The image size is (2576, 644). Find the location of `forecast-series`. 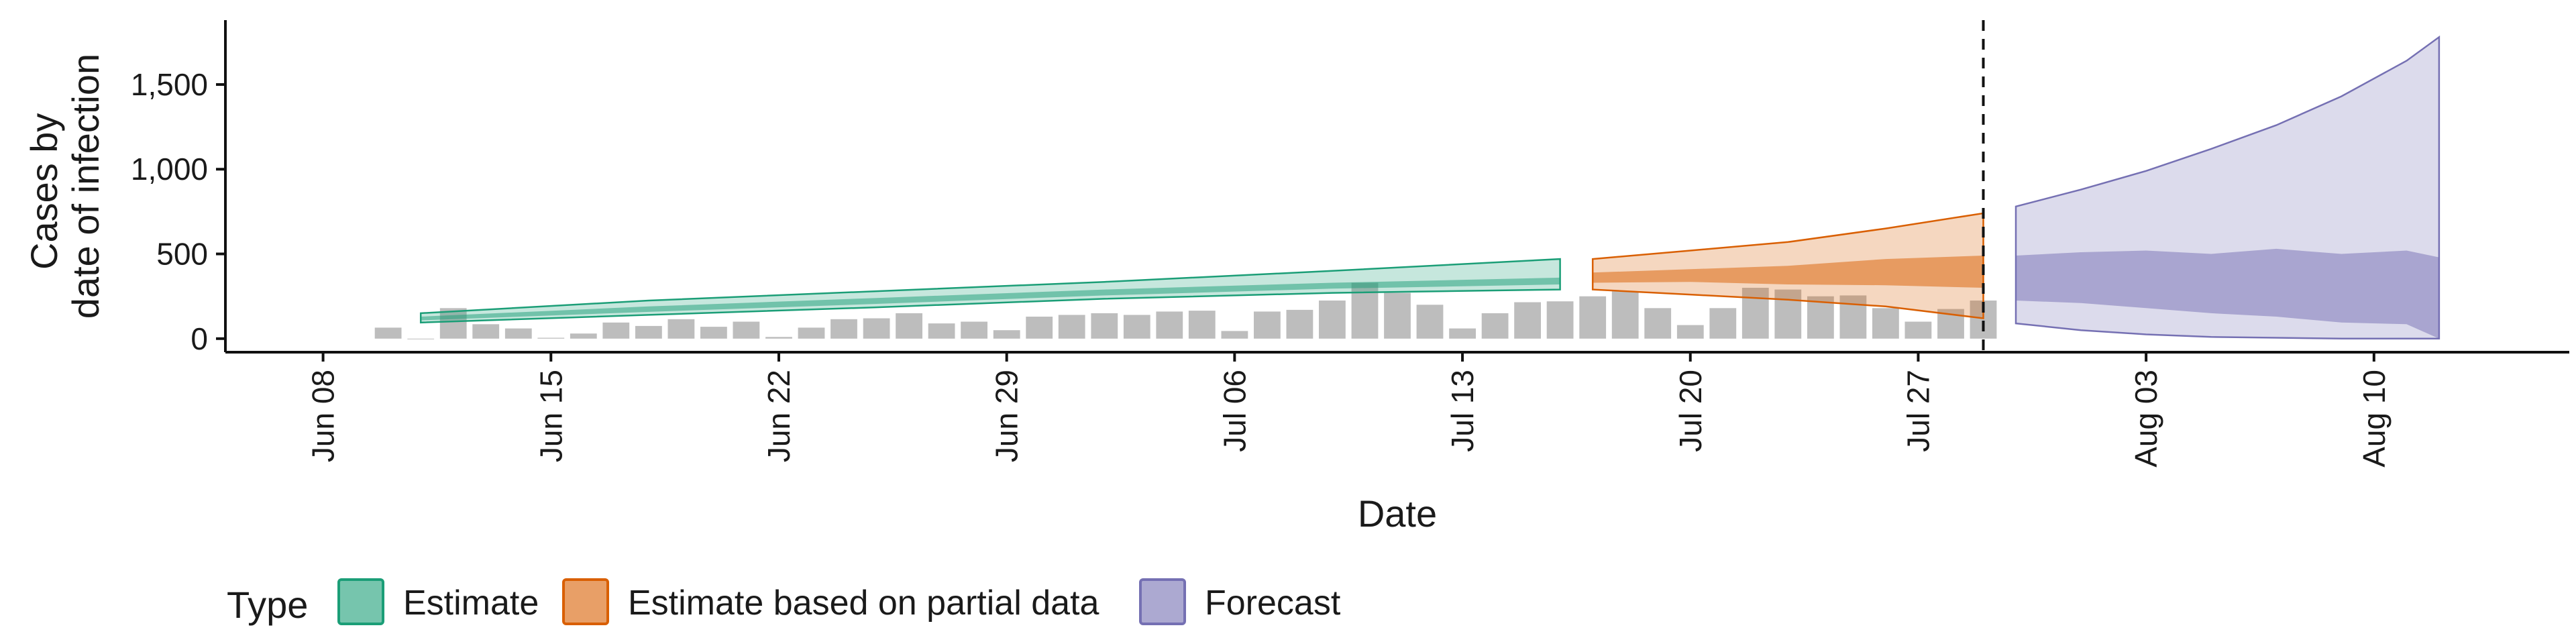

forecast-series is located at coordinates (2227, 187).